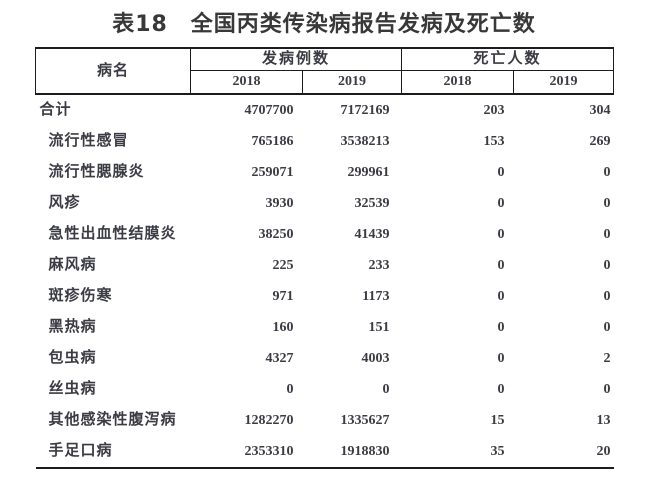 The image size is (648, 483). What do you see at coordinates (494, 141) in the screenshot?
I see `deaths-2018-cell: 153` at bounding box center [494, 141].